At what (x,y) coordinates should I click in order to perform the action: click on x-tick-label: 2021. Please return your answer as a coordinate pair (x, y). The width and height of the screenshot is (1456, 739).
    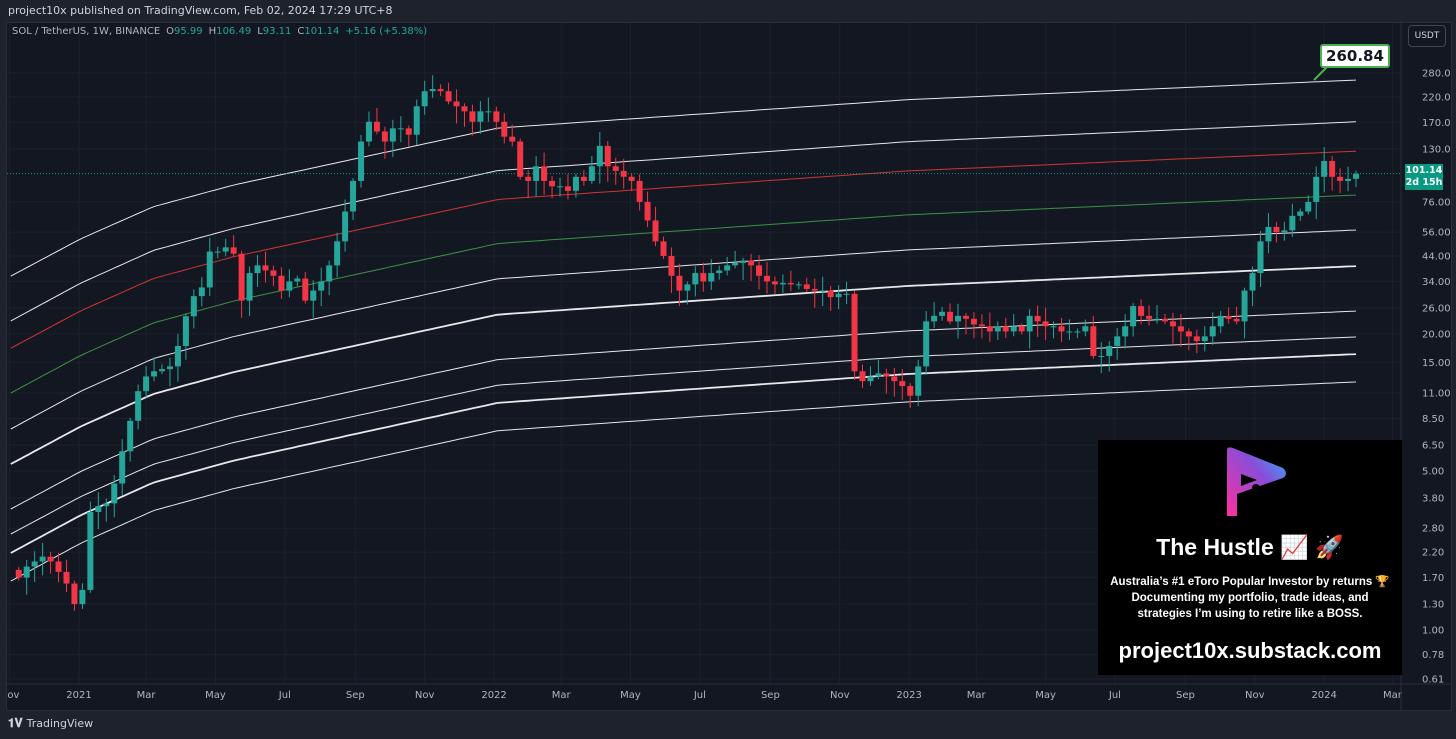
    Looking at the image, I should click on (78, 695).